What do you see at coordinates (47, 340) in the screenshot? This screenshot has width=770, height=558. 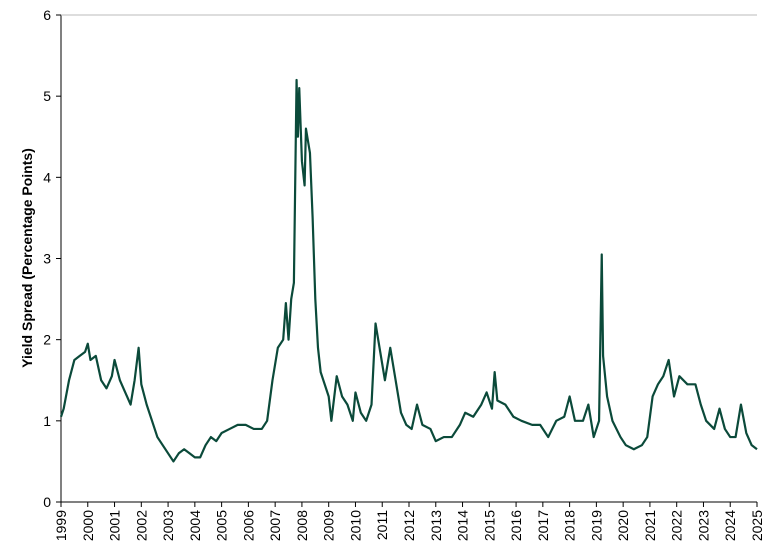 I see `y-tick-label: 2` at bounding box center [47, 340].